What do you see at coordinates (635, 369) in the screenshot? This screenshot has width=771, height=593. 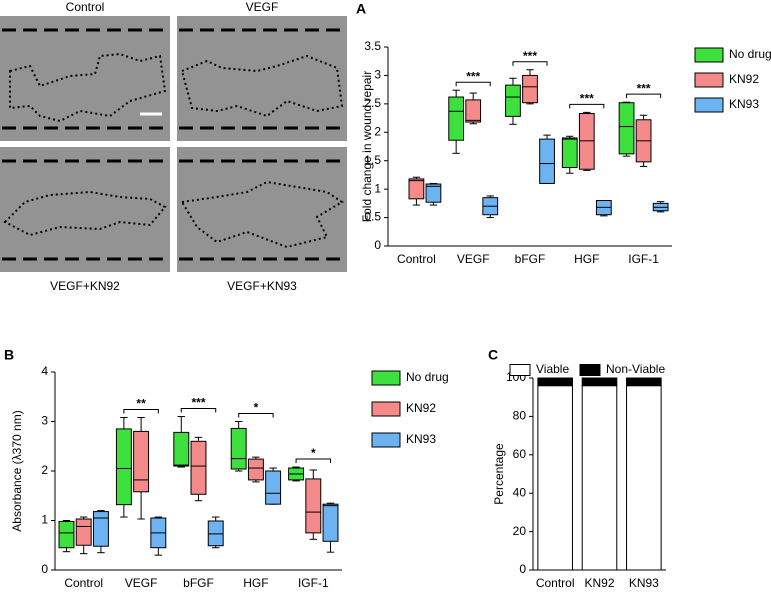 I see `legend-label: Non-Viable` at bounding box center [635, 369].